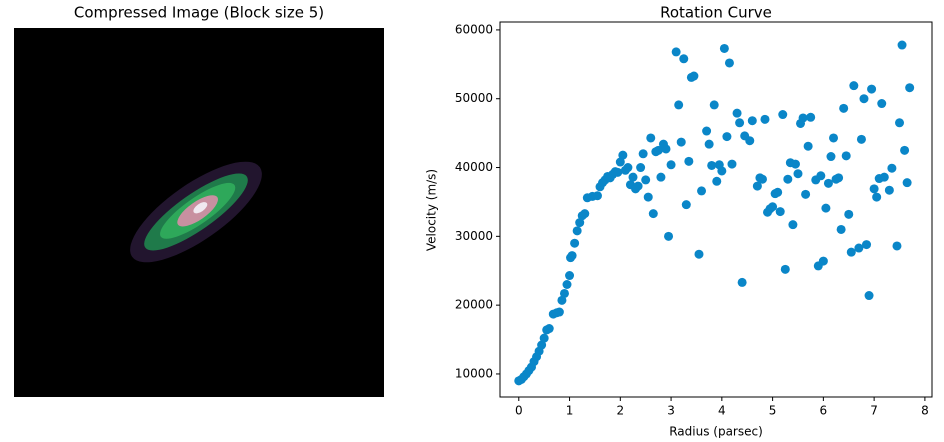  What do you see at coordinates (519, 411) in the screenshot?
I see `x-tick-label: 0` at bounding box center [519, 411].